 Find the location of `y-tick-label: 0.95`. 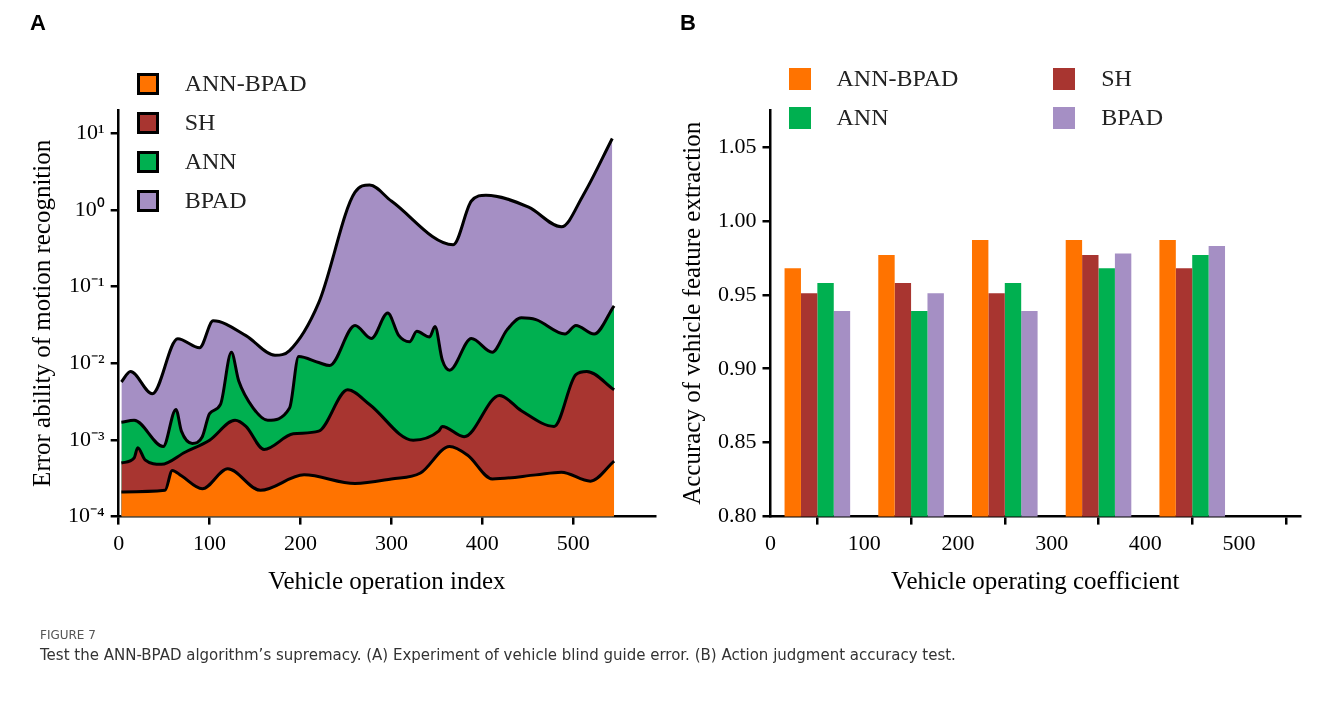

y-tick-label: 0.95 is located at coordinates (737, 293).